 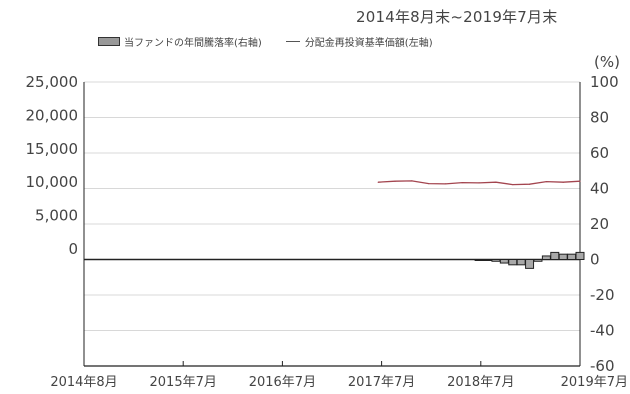 What do you see at coordinates (599, 224) in the screenshot?
I see `right-tick-label: 20` at bounding box center [599, 224].